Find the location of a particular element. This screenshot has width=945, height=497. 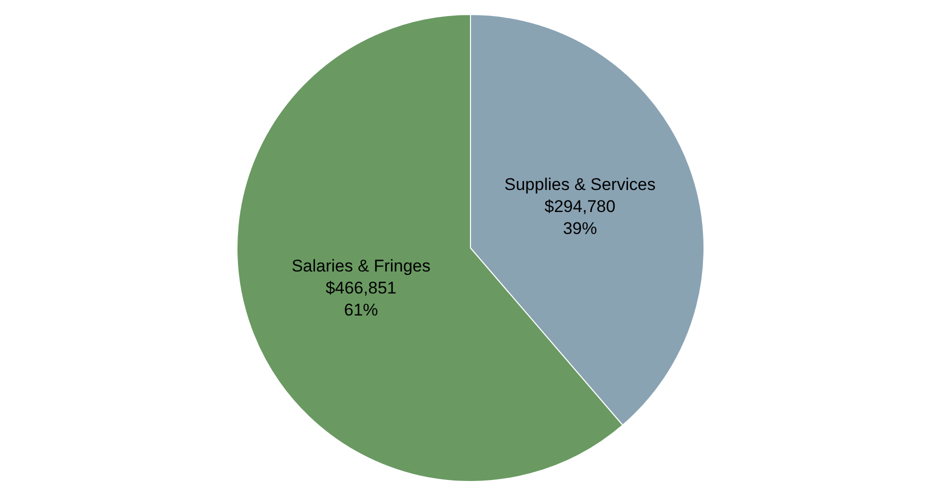

data-label: $294,780 39% is located at coordinates (580, 217).